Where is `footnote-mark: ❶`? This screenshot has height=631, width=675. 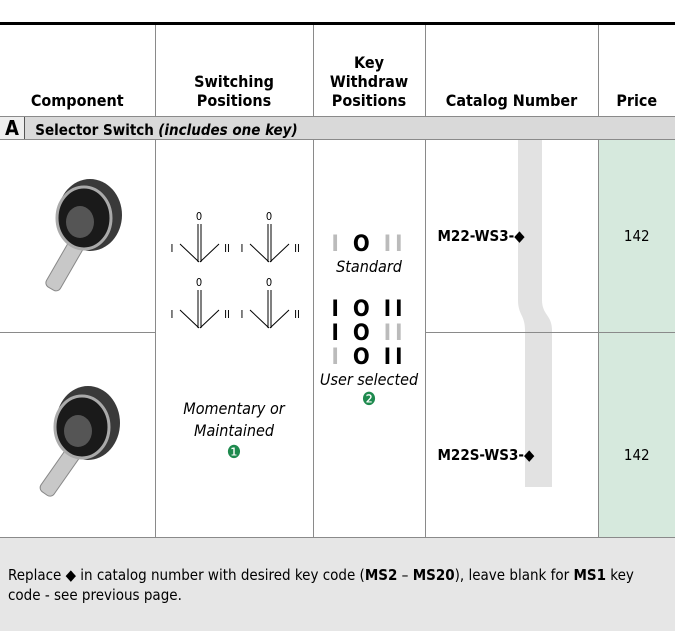 footnote-mark: ❶ is located at coordinates (234, 452).